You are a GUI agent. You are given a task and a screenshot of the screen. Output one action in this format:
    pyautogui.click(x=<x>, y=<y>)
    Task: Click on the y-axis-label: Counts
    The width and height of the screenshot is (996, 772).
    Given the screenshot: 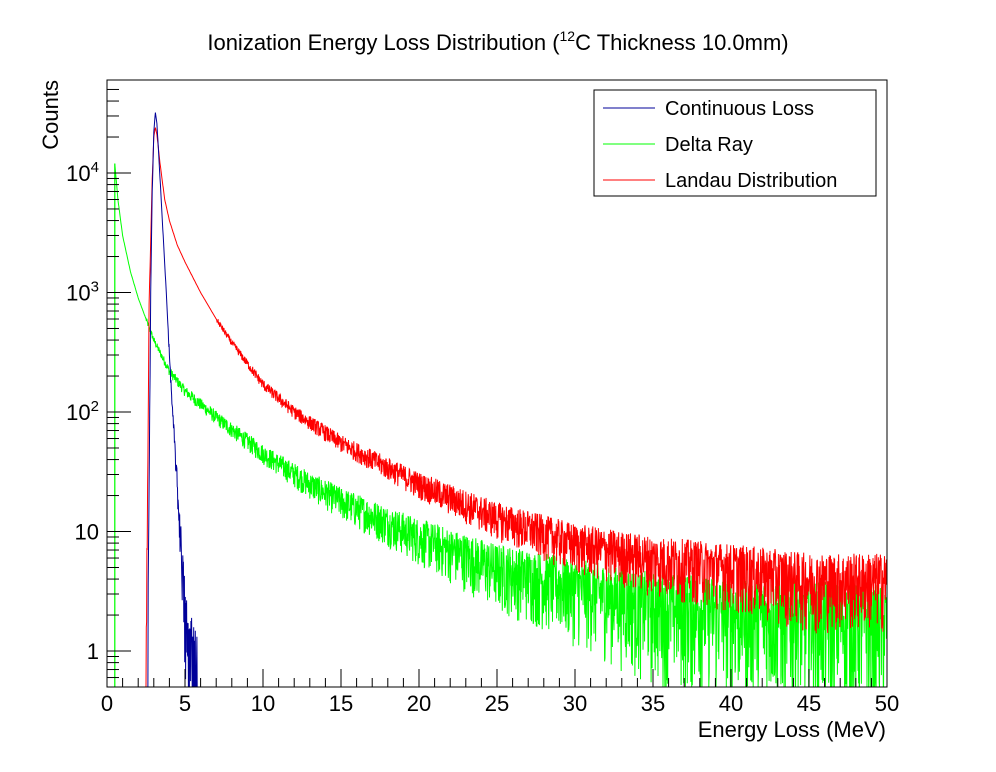 What is the action you would take?
    pyautogui.click(x=50, y=115)
    